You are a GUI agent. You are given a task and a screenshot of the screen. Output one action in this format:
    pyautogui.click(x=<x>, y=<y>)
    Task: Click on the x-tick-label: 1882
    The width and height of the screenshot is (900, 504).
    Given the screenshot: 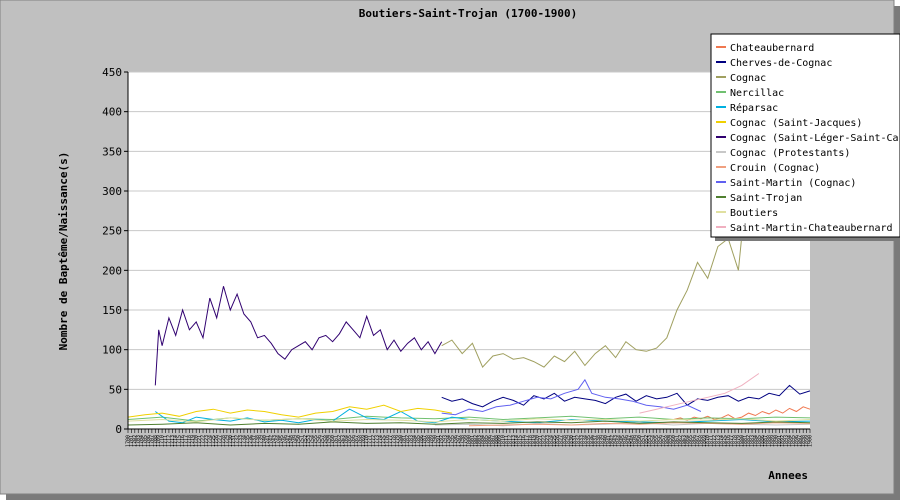 What is the action you would take?
    pyautogui.click(x=749, y=441)
    